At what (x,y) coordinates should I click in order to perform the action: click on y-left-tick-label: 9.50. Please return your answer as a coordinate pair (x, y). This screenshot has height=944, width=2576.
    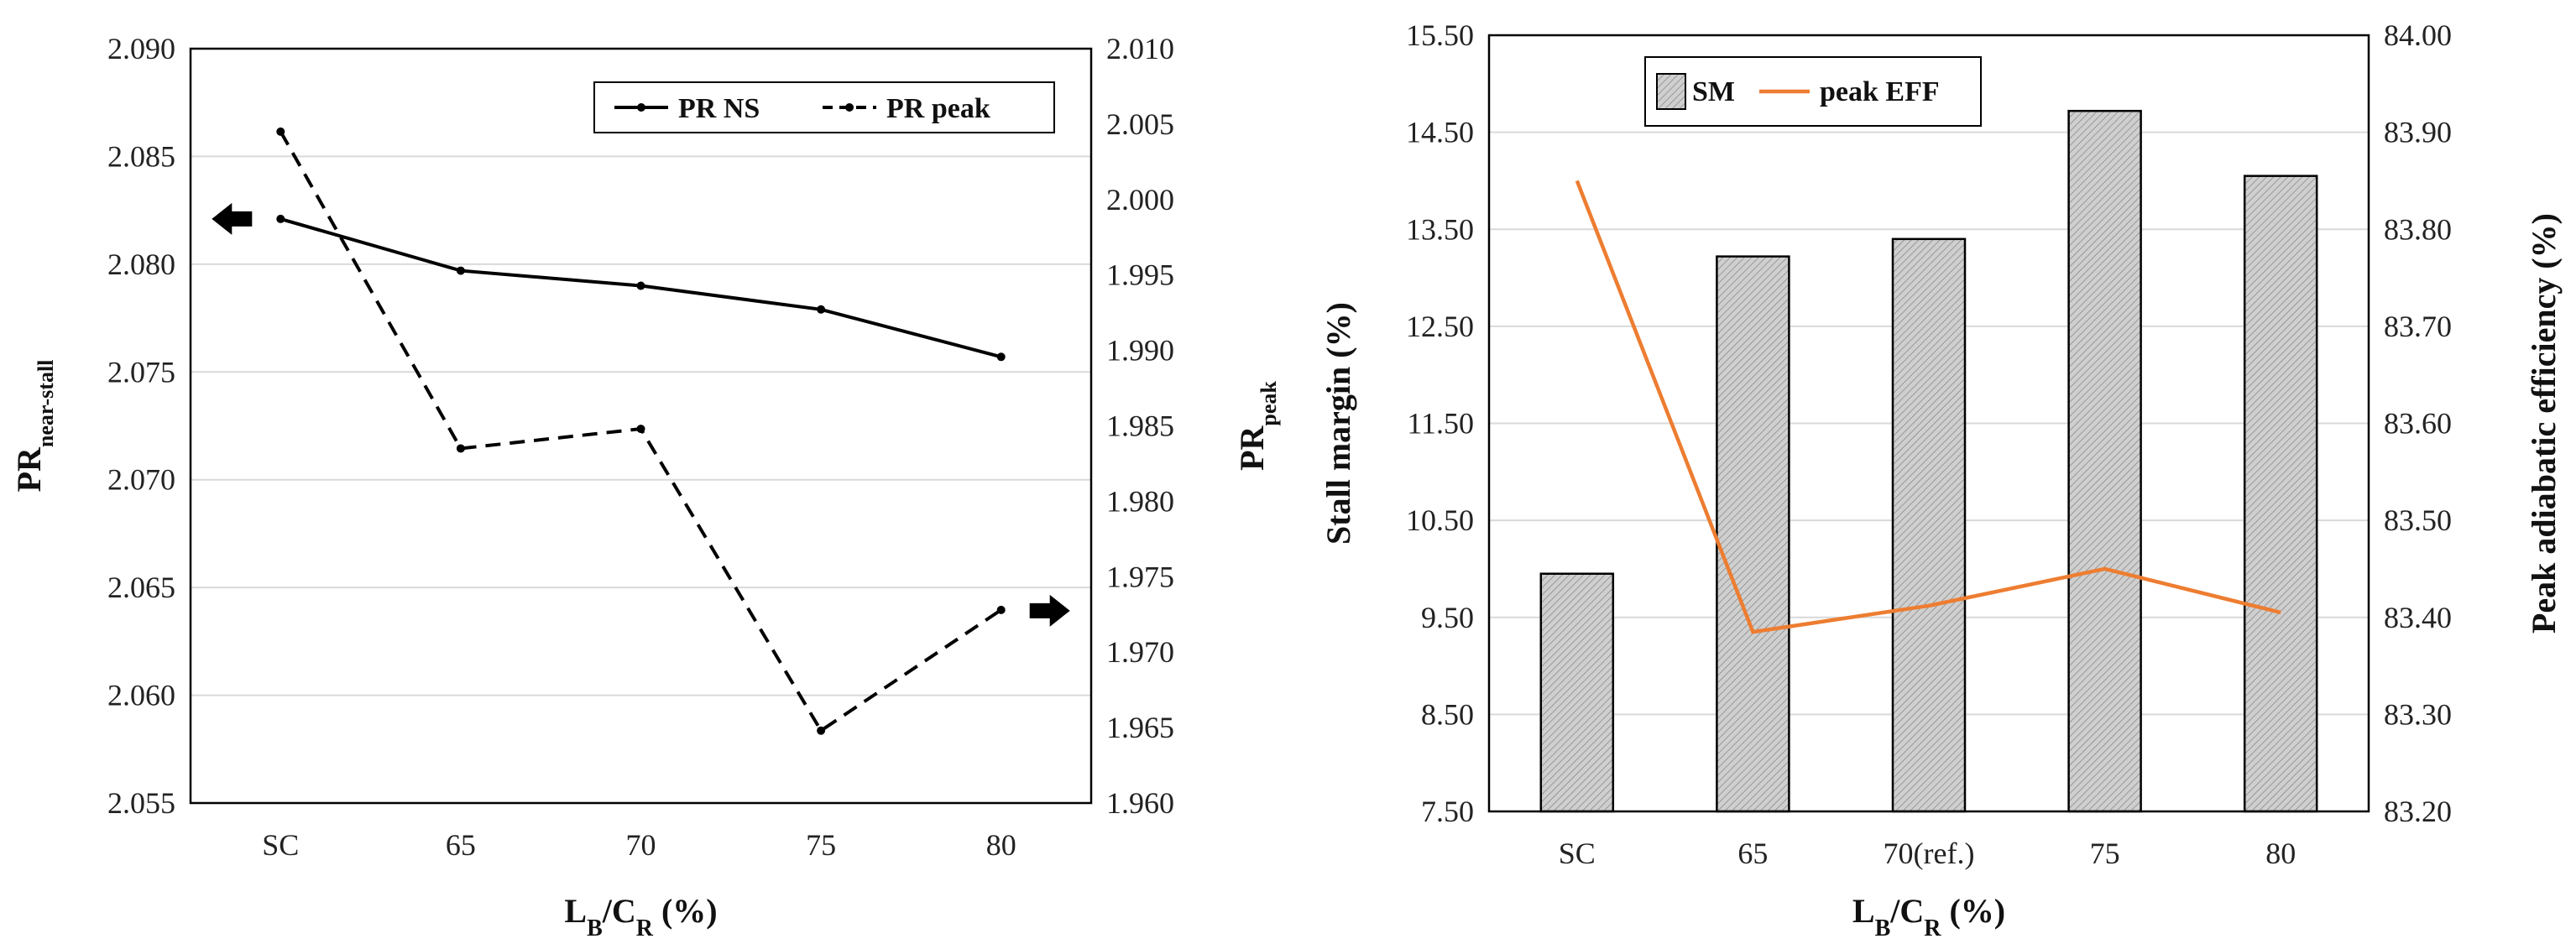
    Looking at the image, I should click on (1447, 617).